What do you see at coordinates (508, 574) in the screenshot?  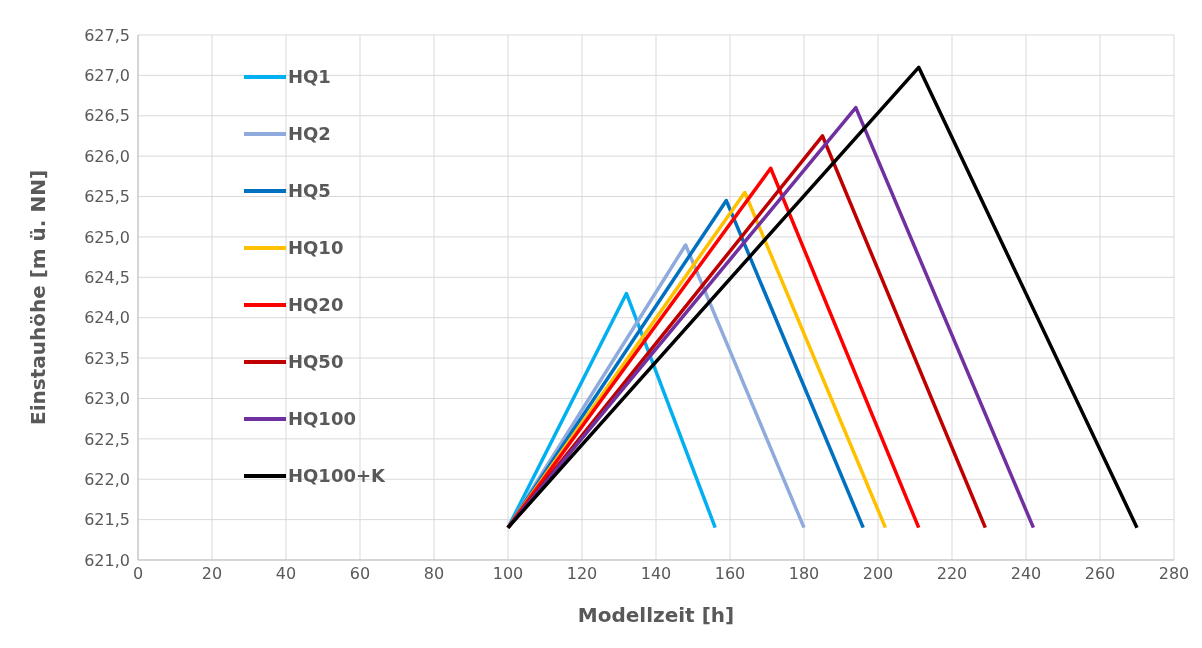 I see `x-tick-label: 100` at bounding box center [508, 574].